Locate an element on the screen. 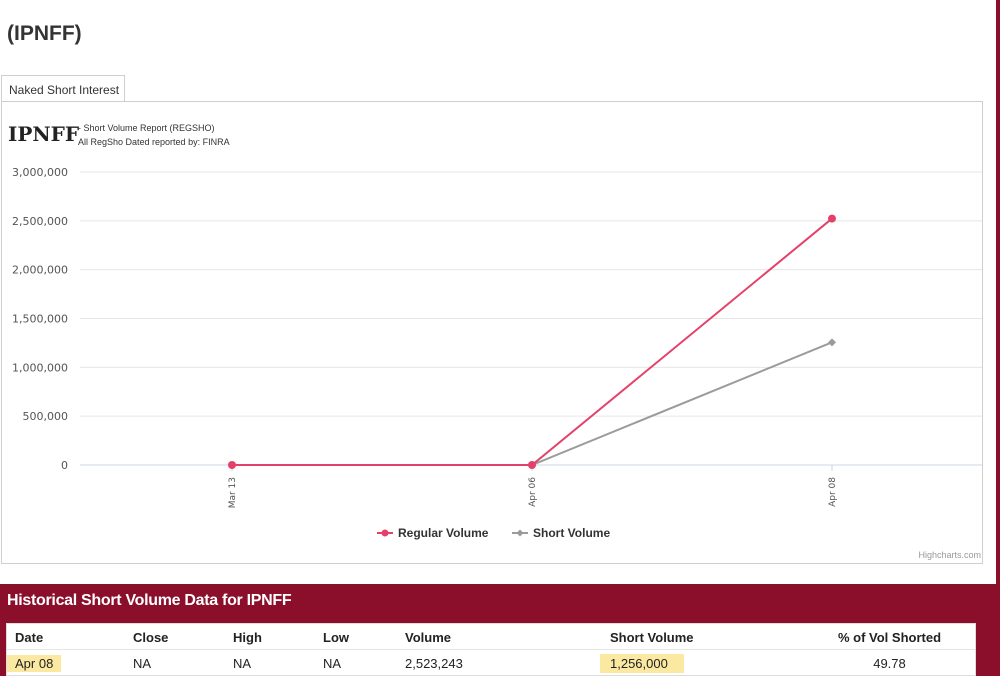 The height and width of the screenshot is (676, 1000). y-tick-label: 1,500,000 is located at coordinates (40, 319).